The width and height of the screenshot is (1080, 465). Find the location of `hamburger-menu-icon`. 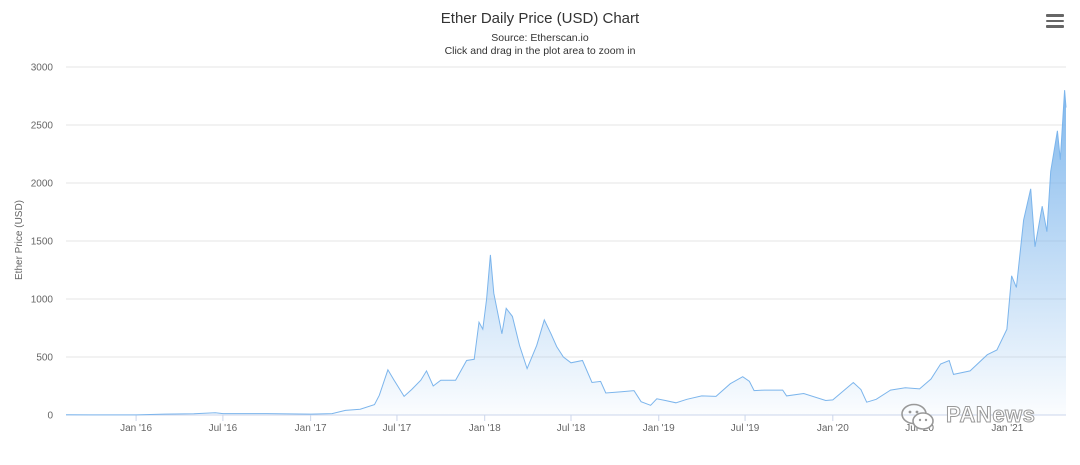

hamburger-menu-icon is located at coordinates (1055, 22).